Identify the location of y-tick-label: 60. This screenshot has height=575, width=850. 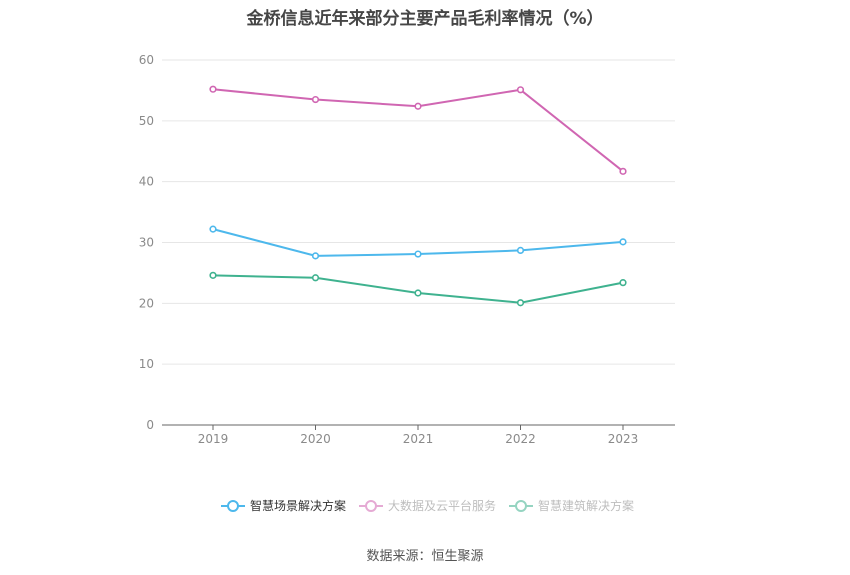
(146, 60).